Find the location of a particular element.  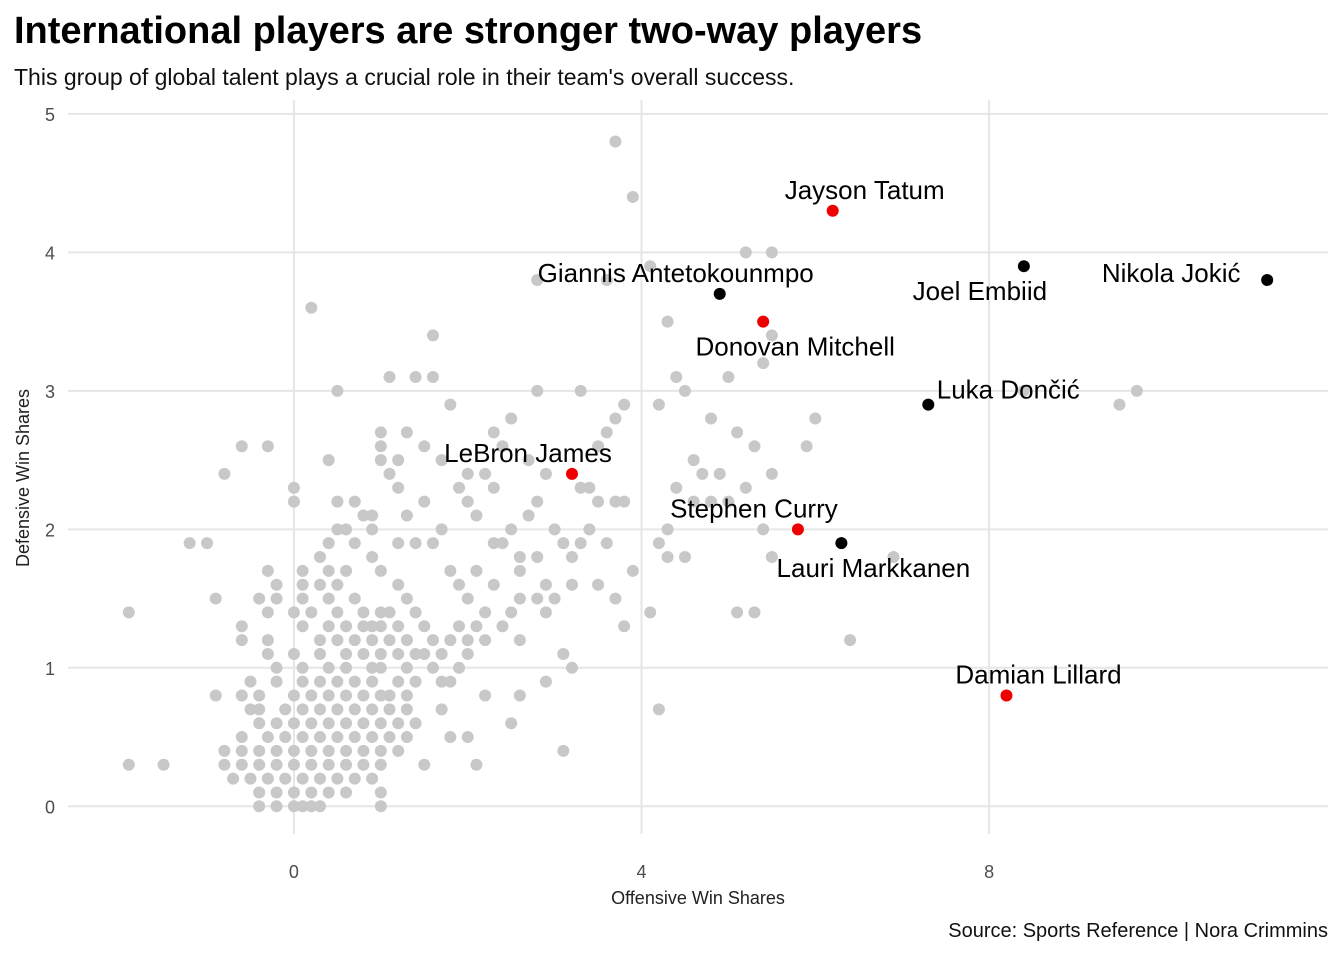

label-luka-doncic: Luka Dončić is located at coordinates (1008, 390).